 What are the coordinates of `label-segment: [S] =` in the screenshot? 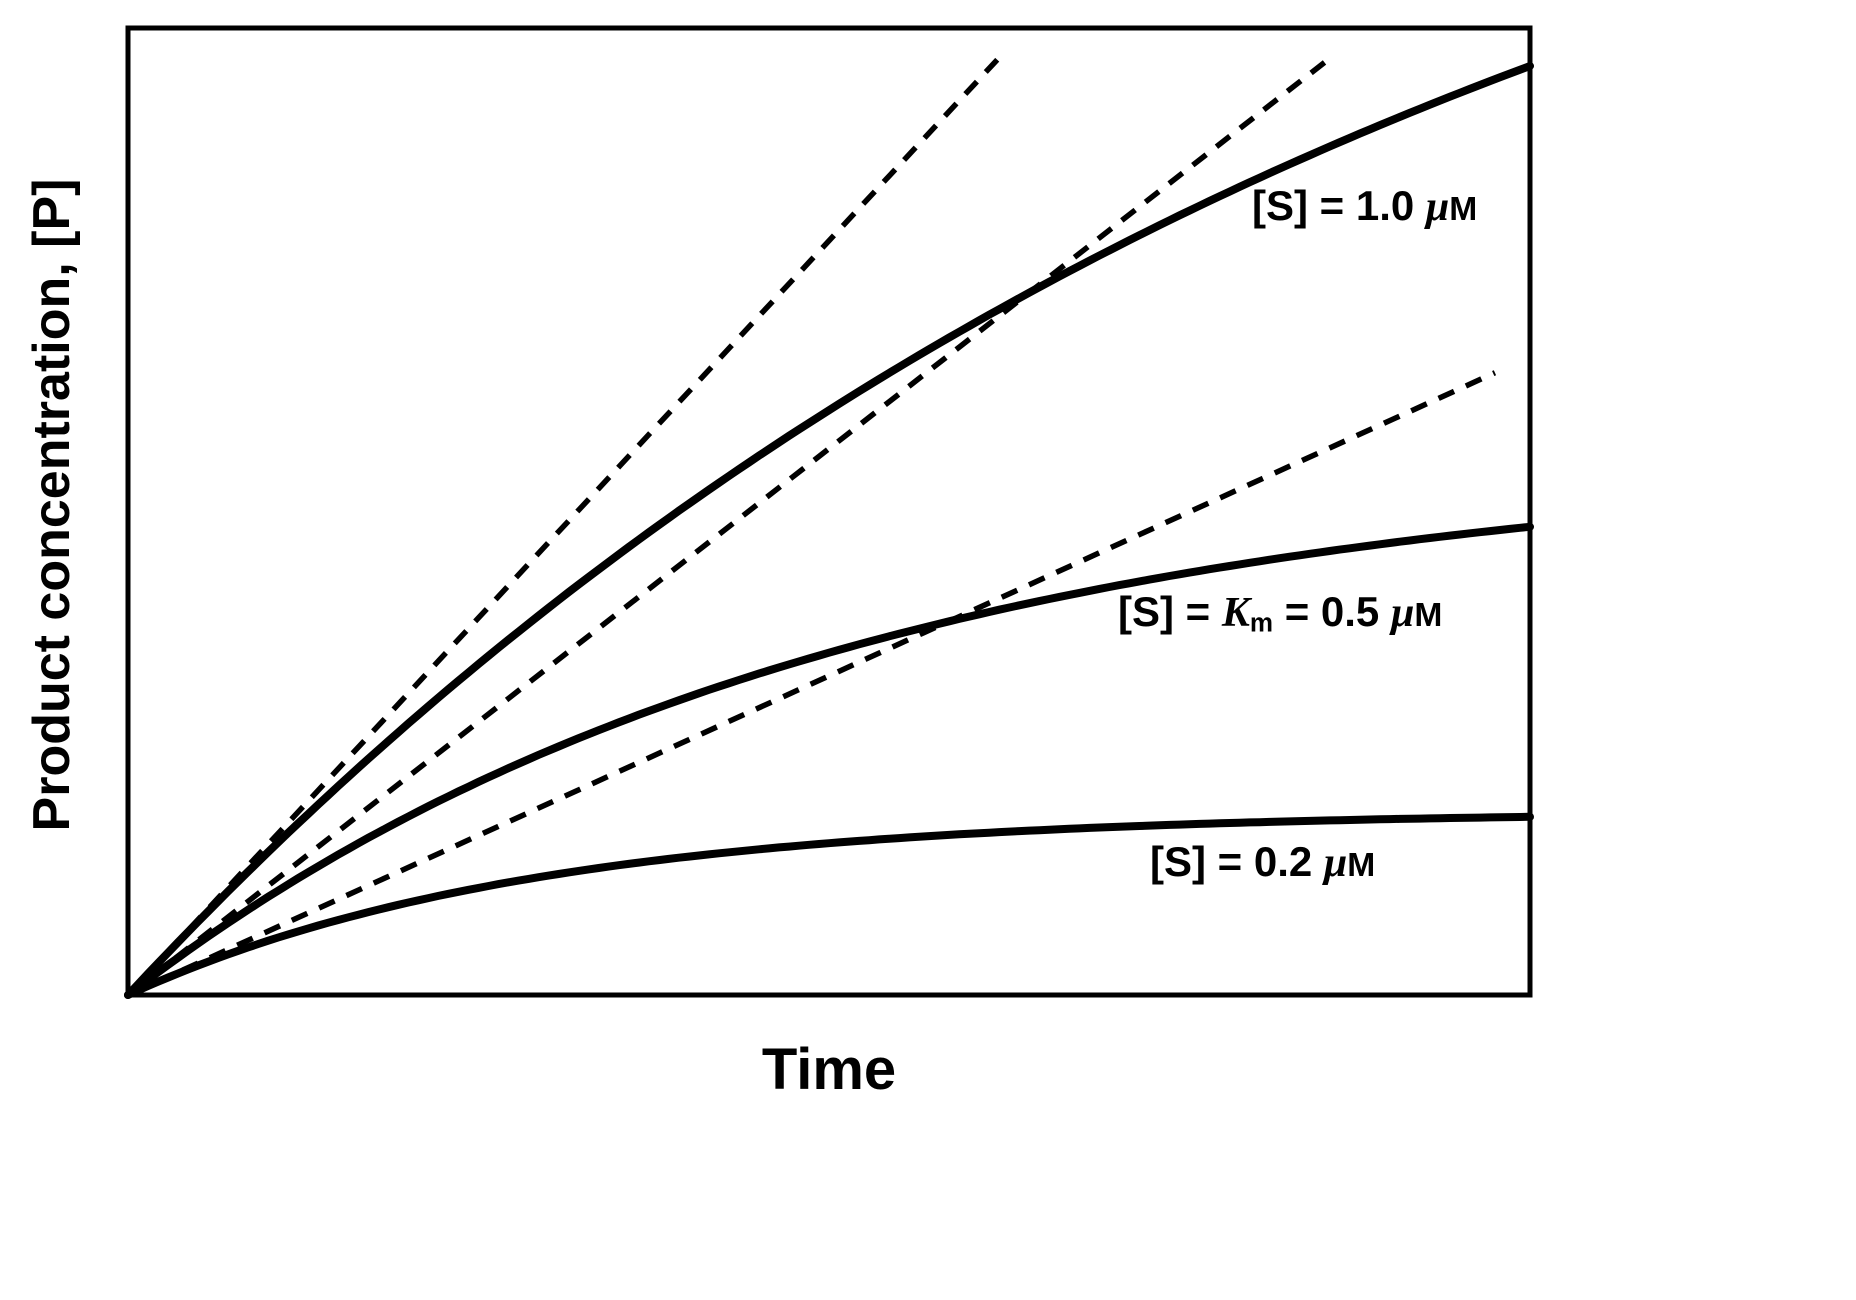 It's located at (1170, 611).